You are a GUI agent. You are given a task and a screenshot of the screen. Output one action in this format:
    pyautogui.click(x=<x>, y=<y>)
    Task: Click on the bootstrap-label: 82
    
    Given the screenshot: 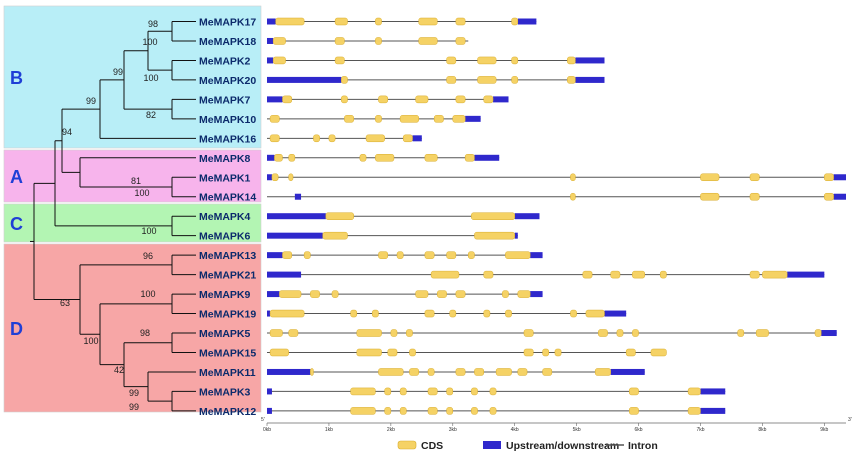 What is the action you would take?
    pyautogui.click(x=151, y=115)
    